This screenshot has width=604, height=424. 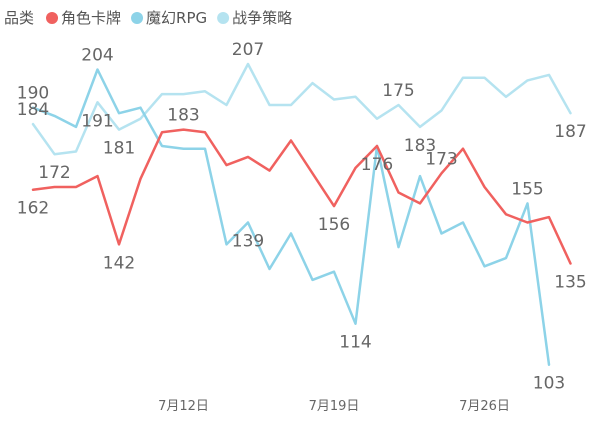 I want to click on x-tick-label-2: 7月19日, so click(x=334, y=406).